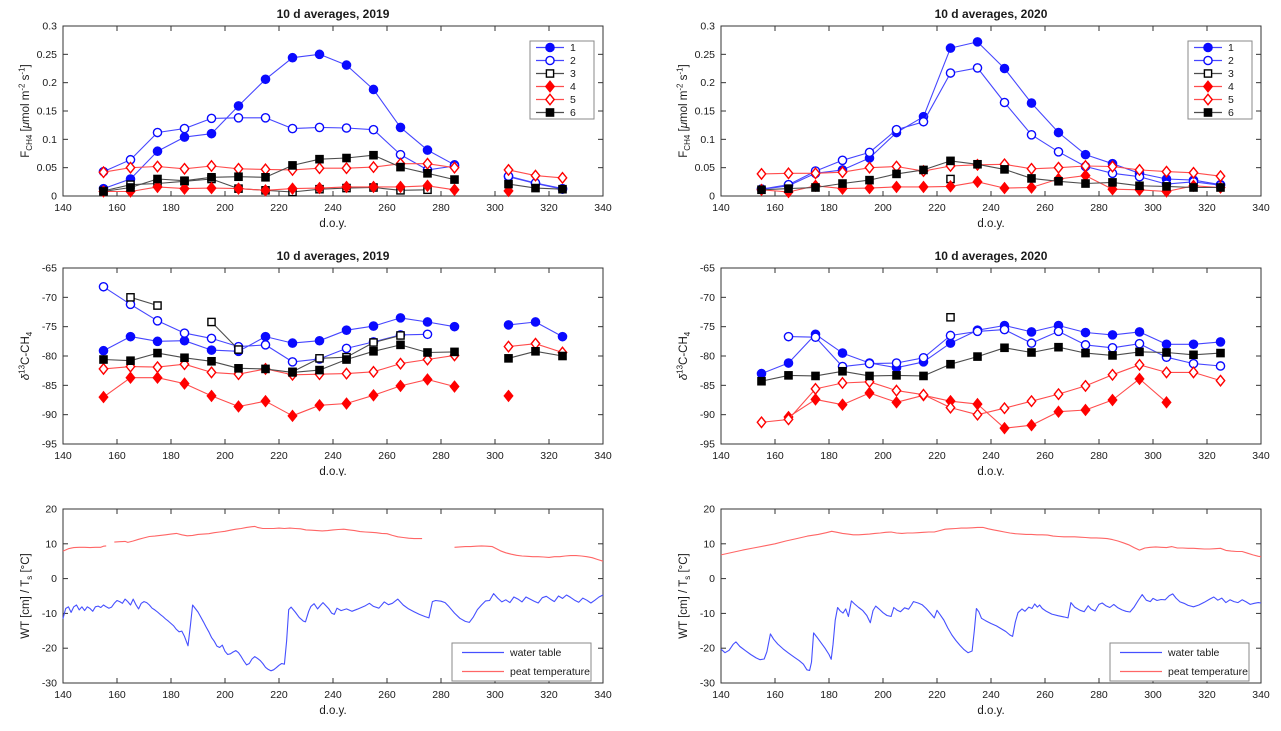 The image size is (1281, 731). What do you see at coordinates (937, 456) in the screenshot?
I see `svg-text: 220` at bounding box center [937, 456].